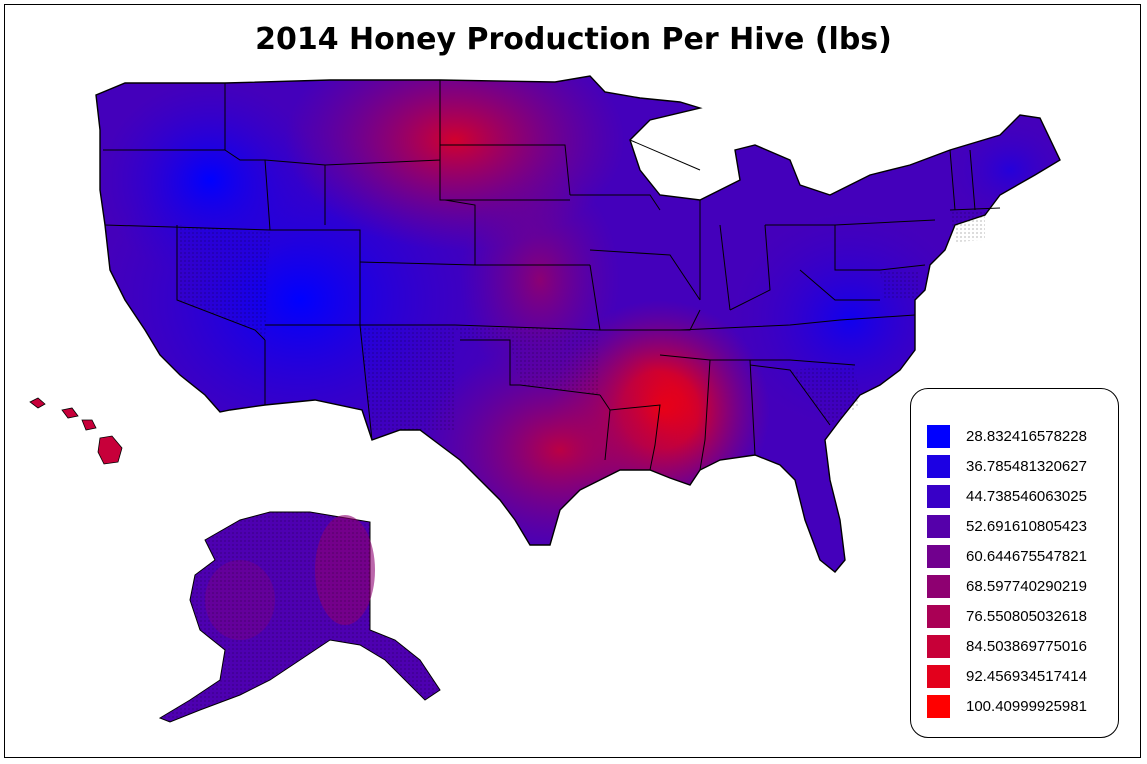  I want to click on legend-item: 100.40999925981, so click(1007, 706).